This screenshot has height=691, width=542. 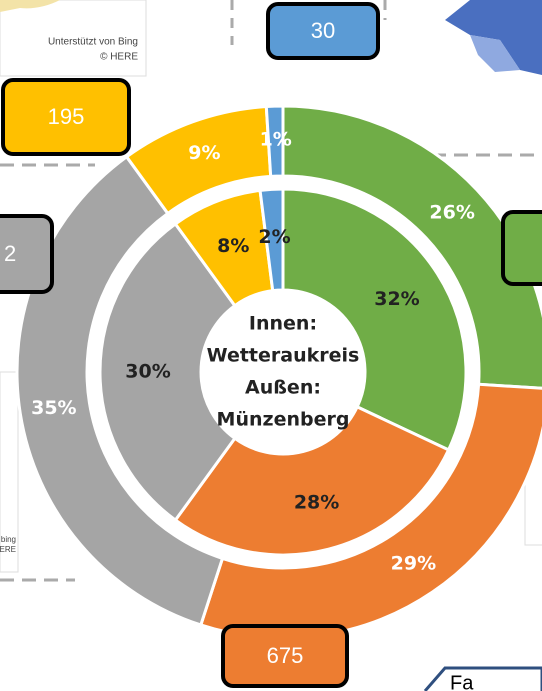 I want to click on center-label: Außen:, so click(x=283, y=388).